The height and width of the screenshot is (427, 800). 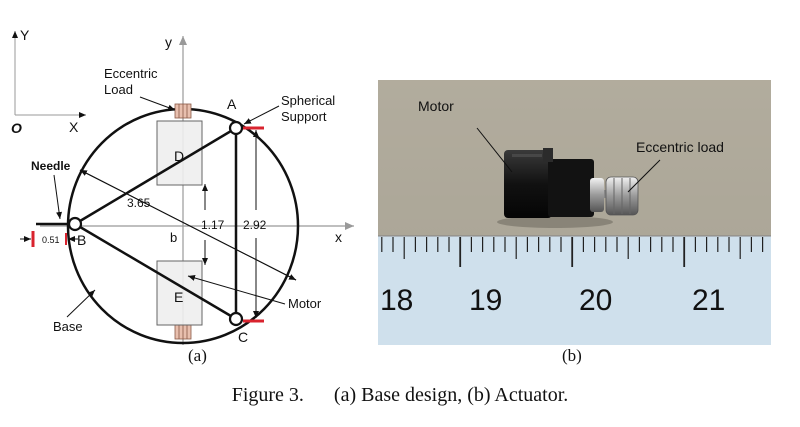 I want to click on ruler-number-18: 18, so click(x=396, y=300).